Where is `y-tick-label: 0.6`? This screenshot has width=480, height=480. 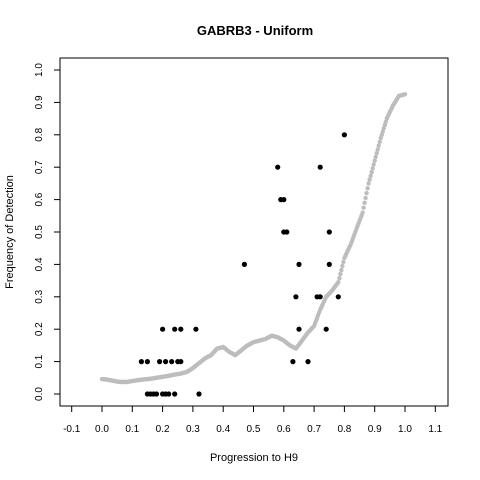 y-tick-label: 0.6 is located at coordinates (39, 199).